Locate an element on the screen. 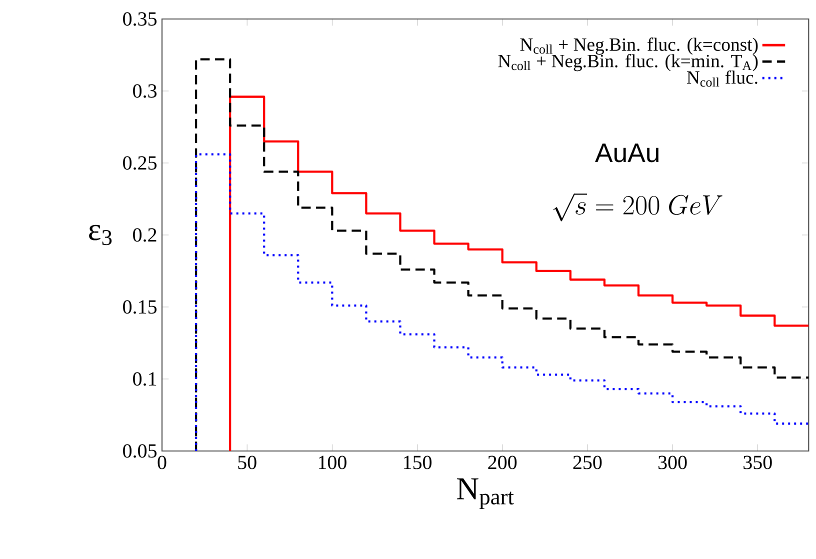 Image resolution: width=816 pixels, height=559 pixels. y-tick-label: 0.1 is located at coordinates (144, 379).